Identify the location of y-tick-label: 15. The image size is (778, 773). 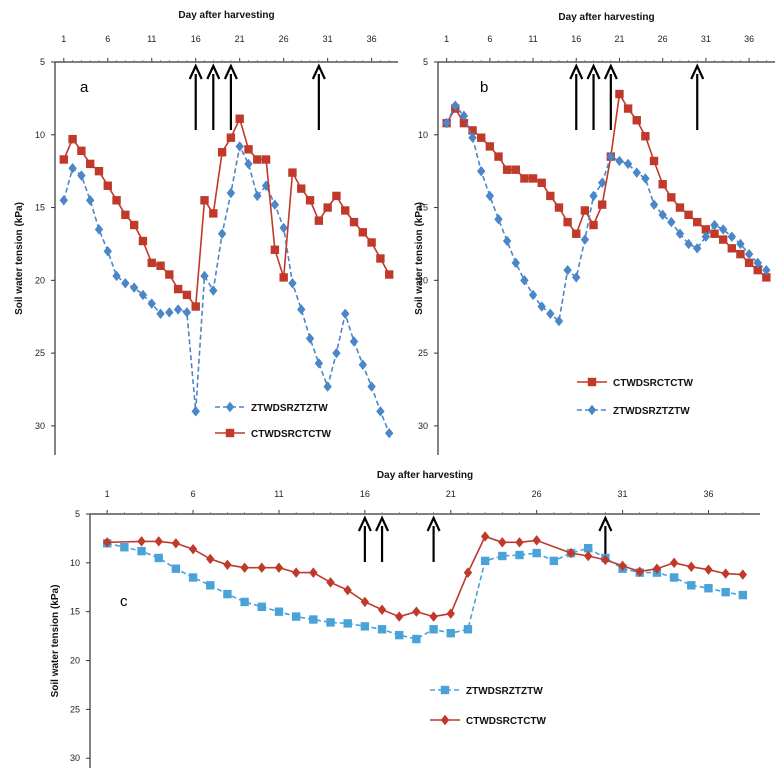
(423, 208).